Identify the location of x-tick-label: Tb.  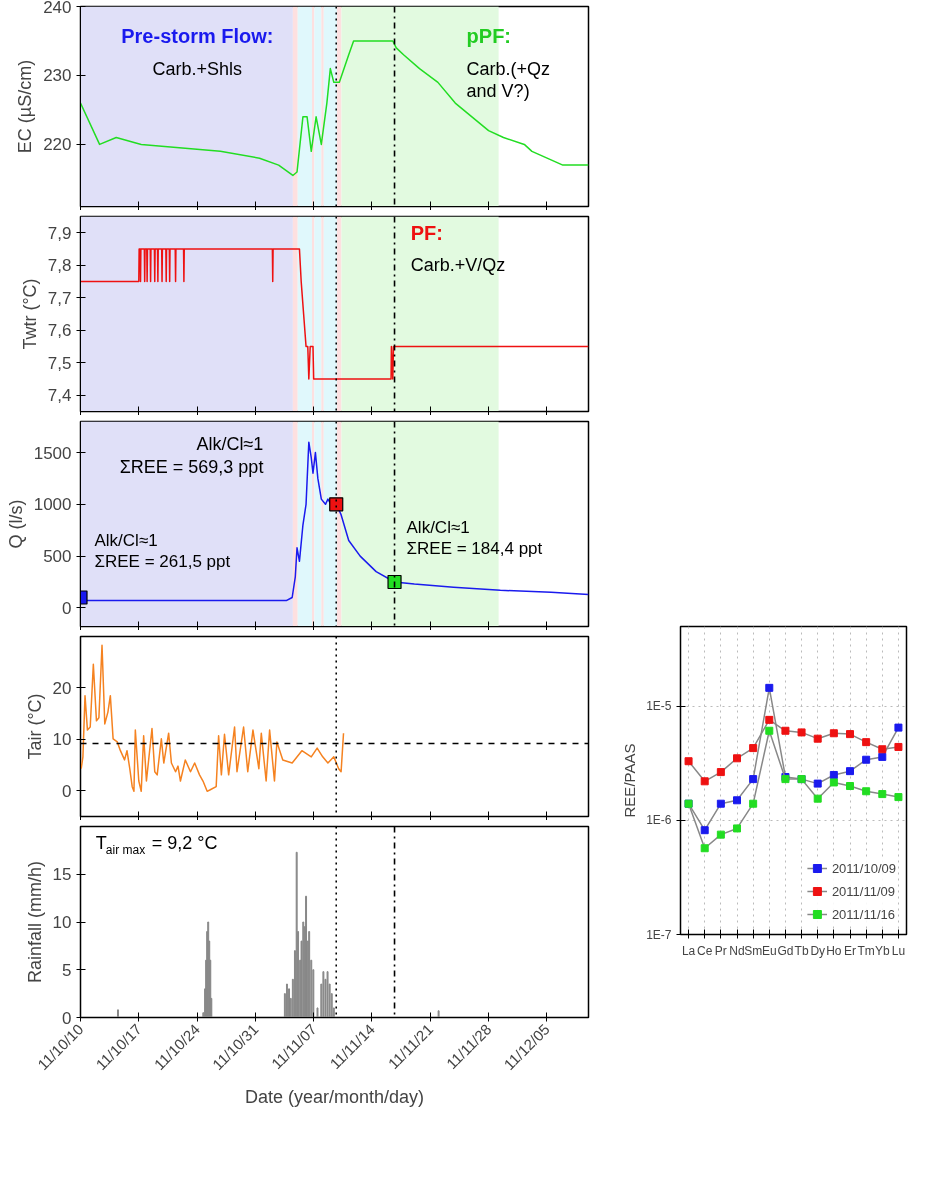
(801, 950).